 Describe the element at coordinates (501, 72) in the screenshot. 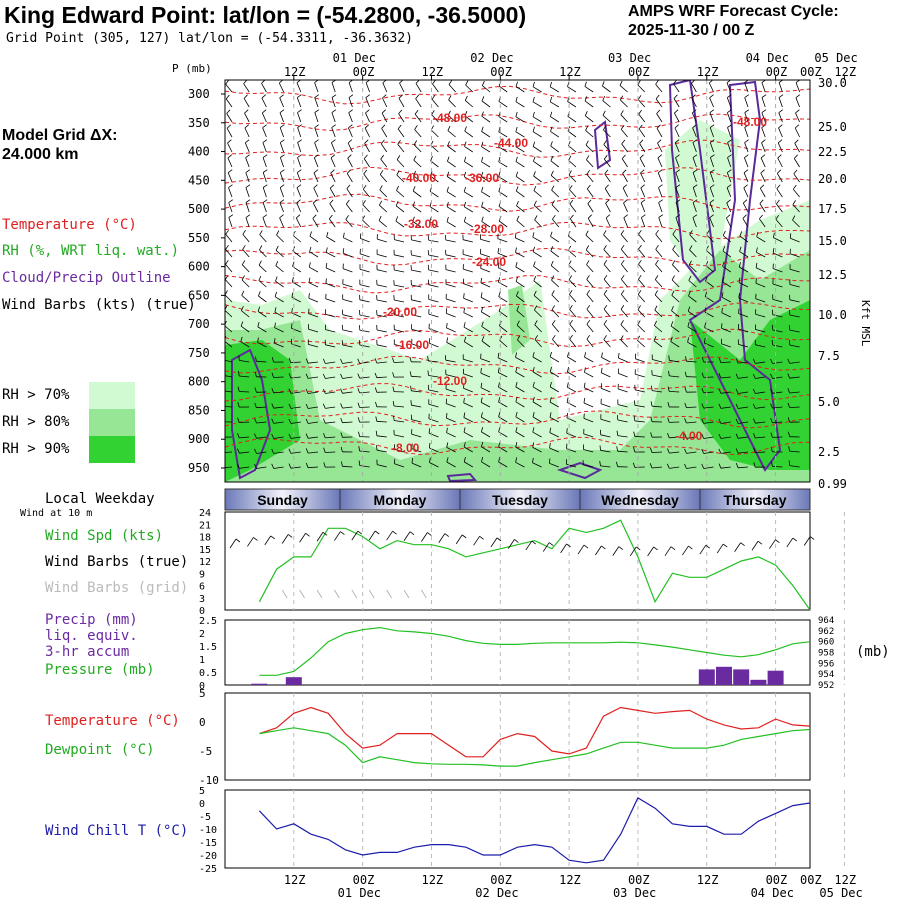

I see `top-hour-label: 00Z` at that location.